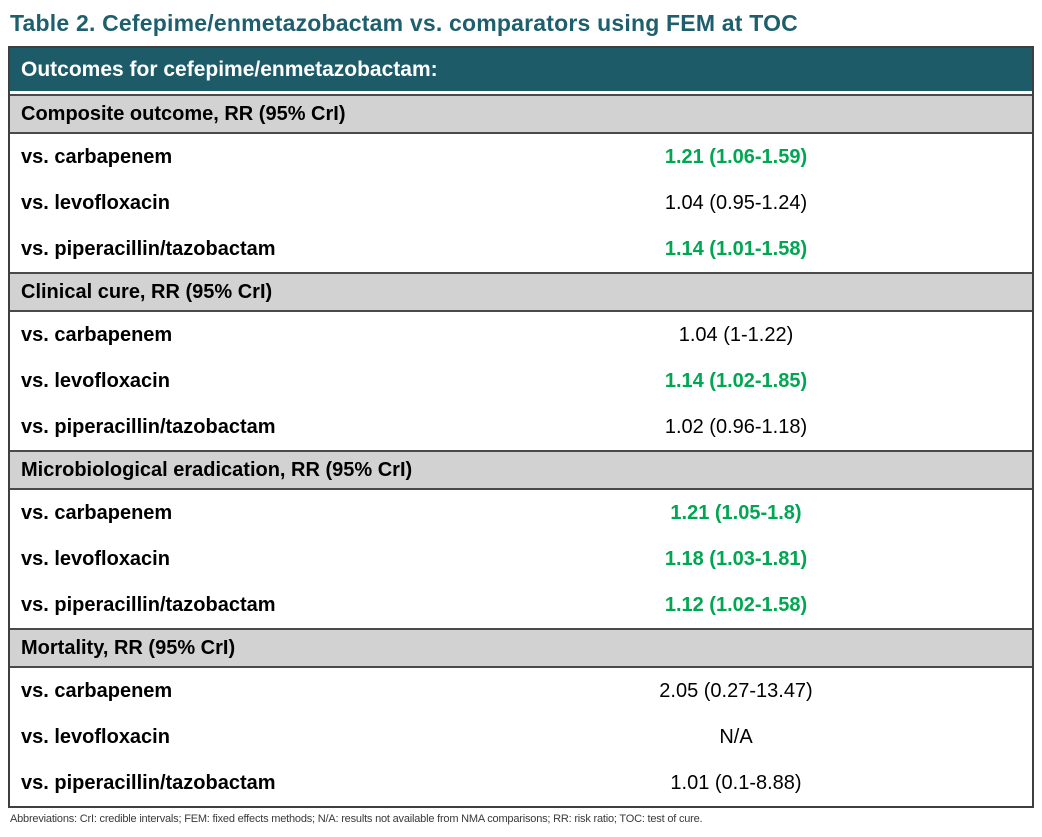  Describe the element at coordinates (521, 648) in the screenshot. I see `section-header: Mortality, RR (95% CrI)` at that location.